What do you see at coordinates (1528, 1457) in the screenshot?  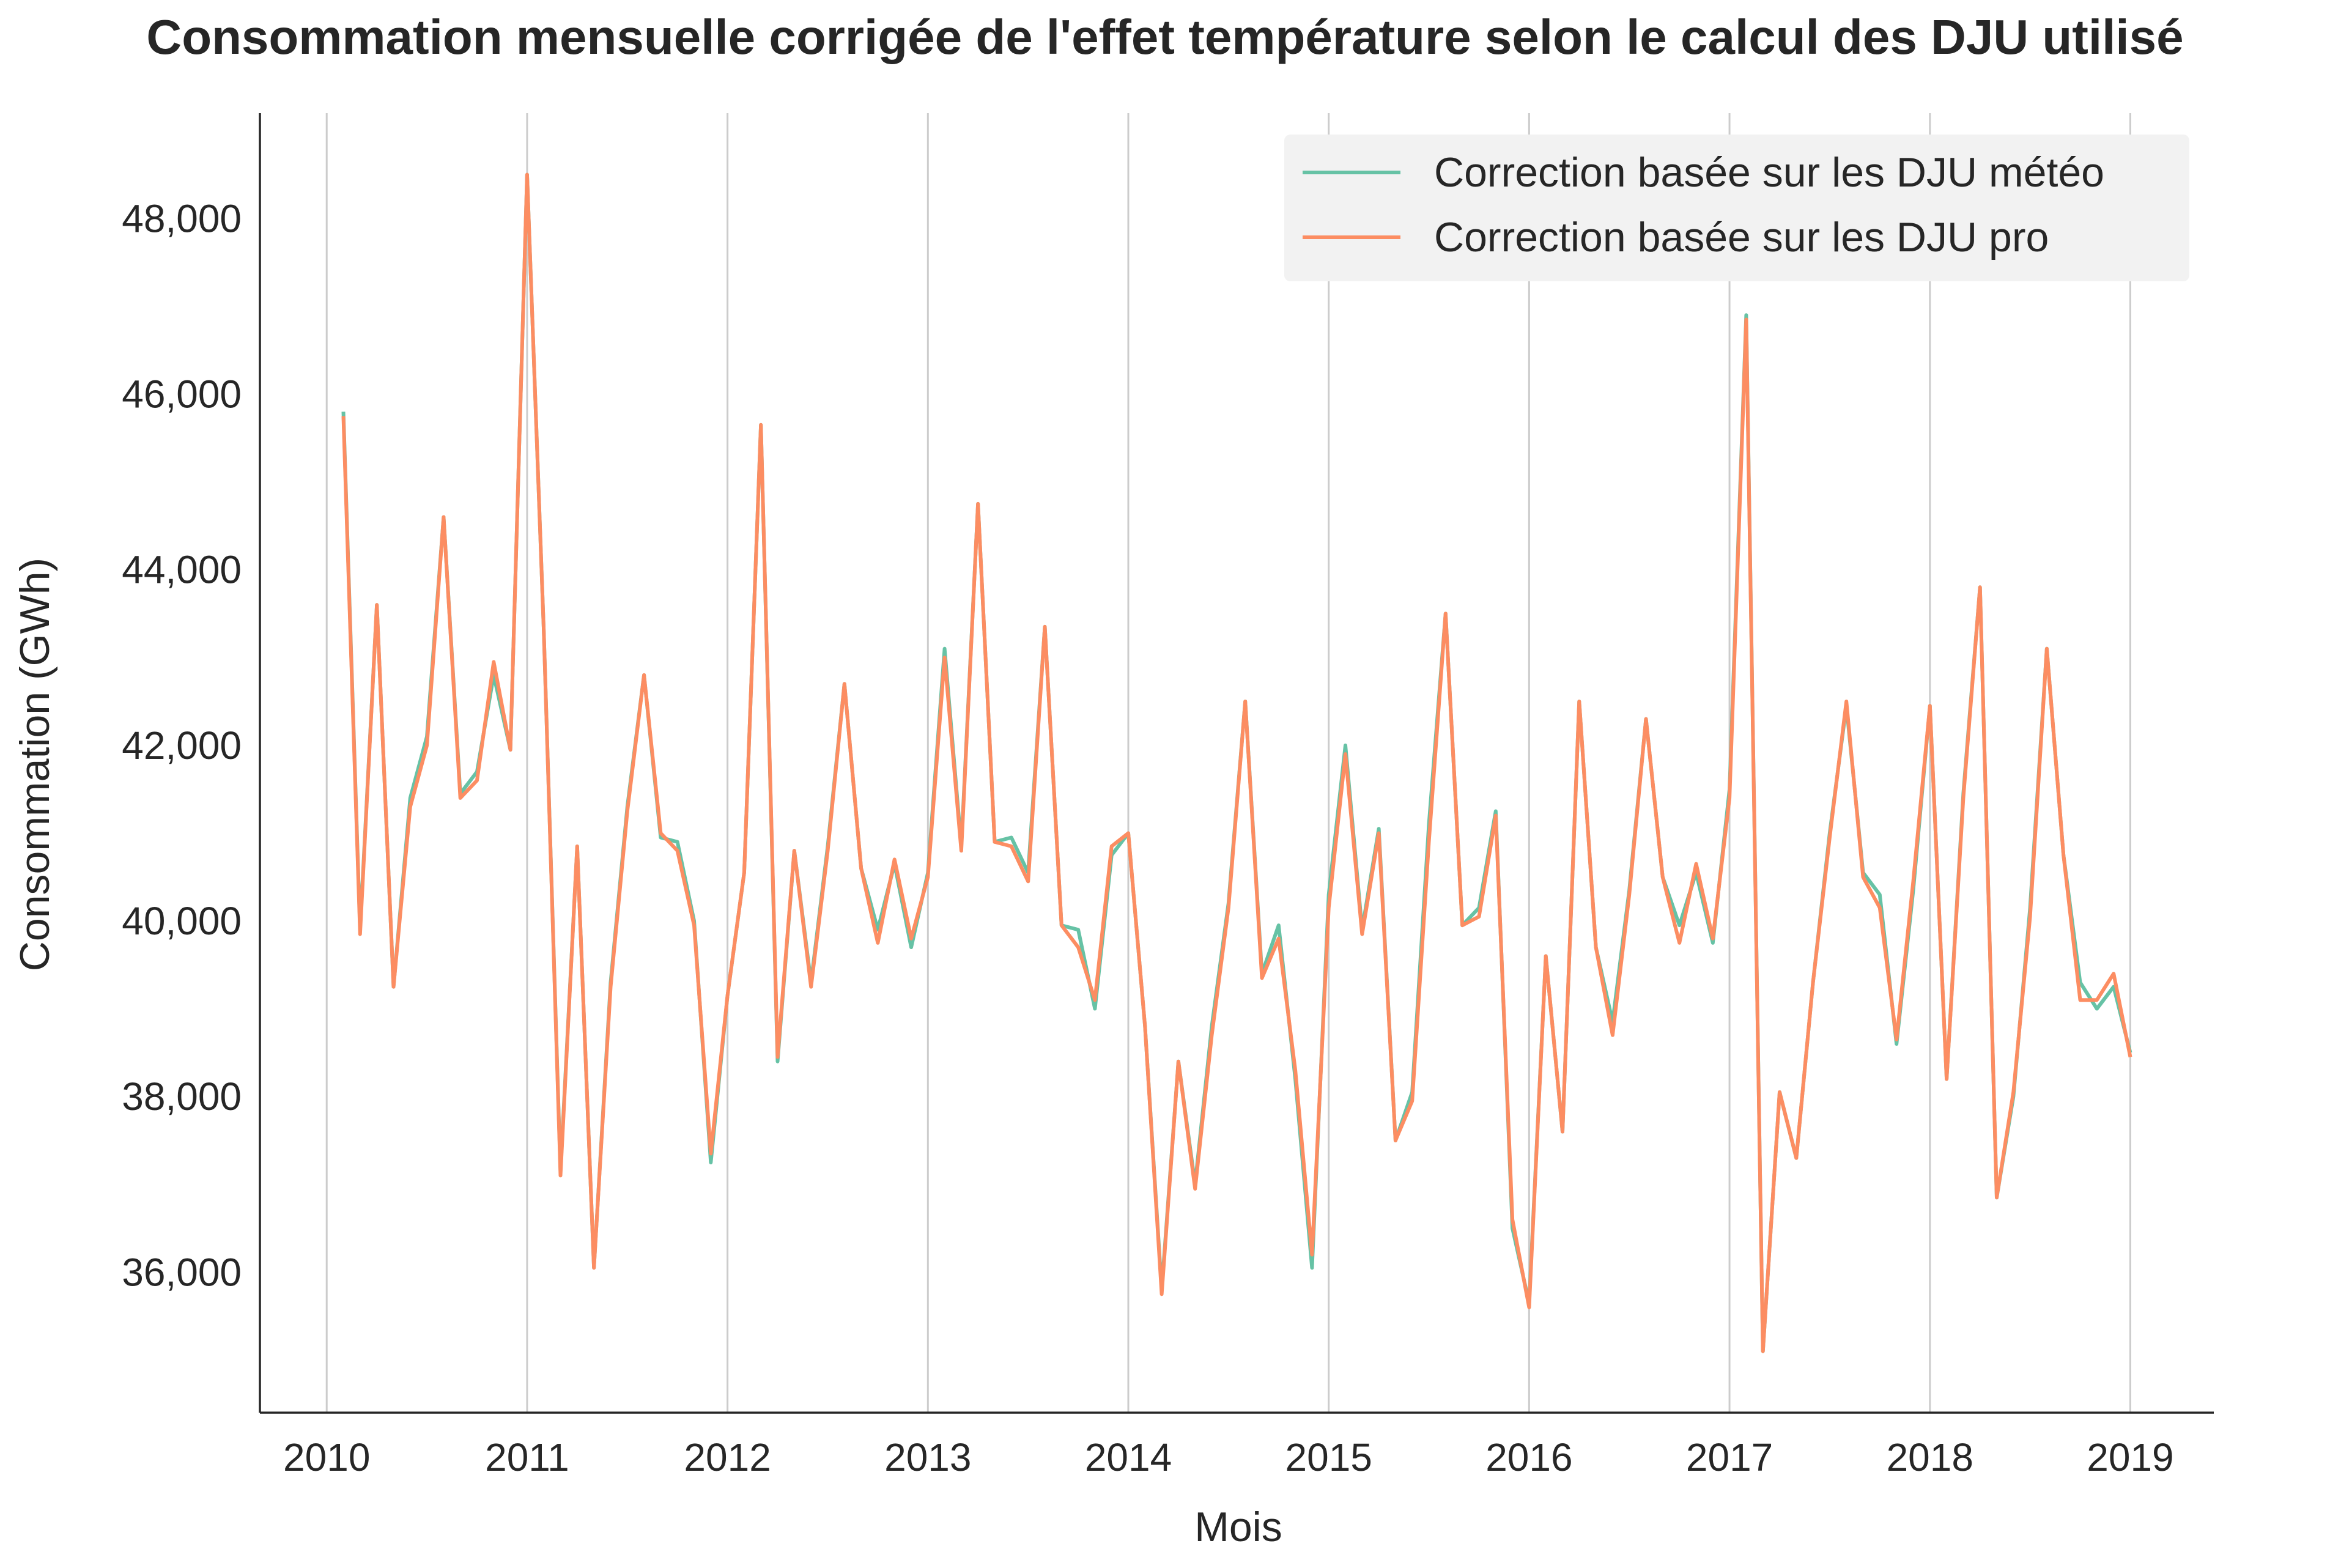 I see `x-tick-label: 2016` at bounding box center [1528, 1457].